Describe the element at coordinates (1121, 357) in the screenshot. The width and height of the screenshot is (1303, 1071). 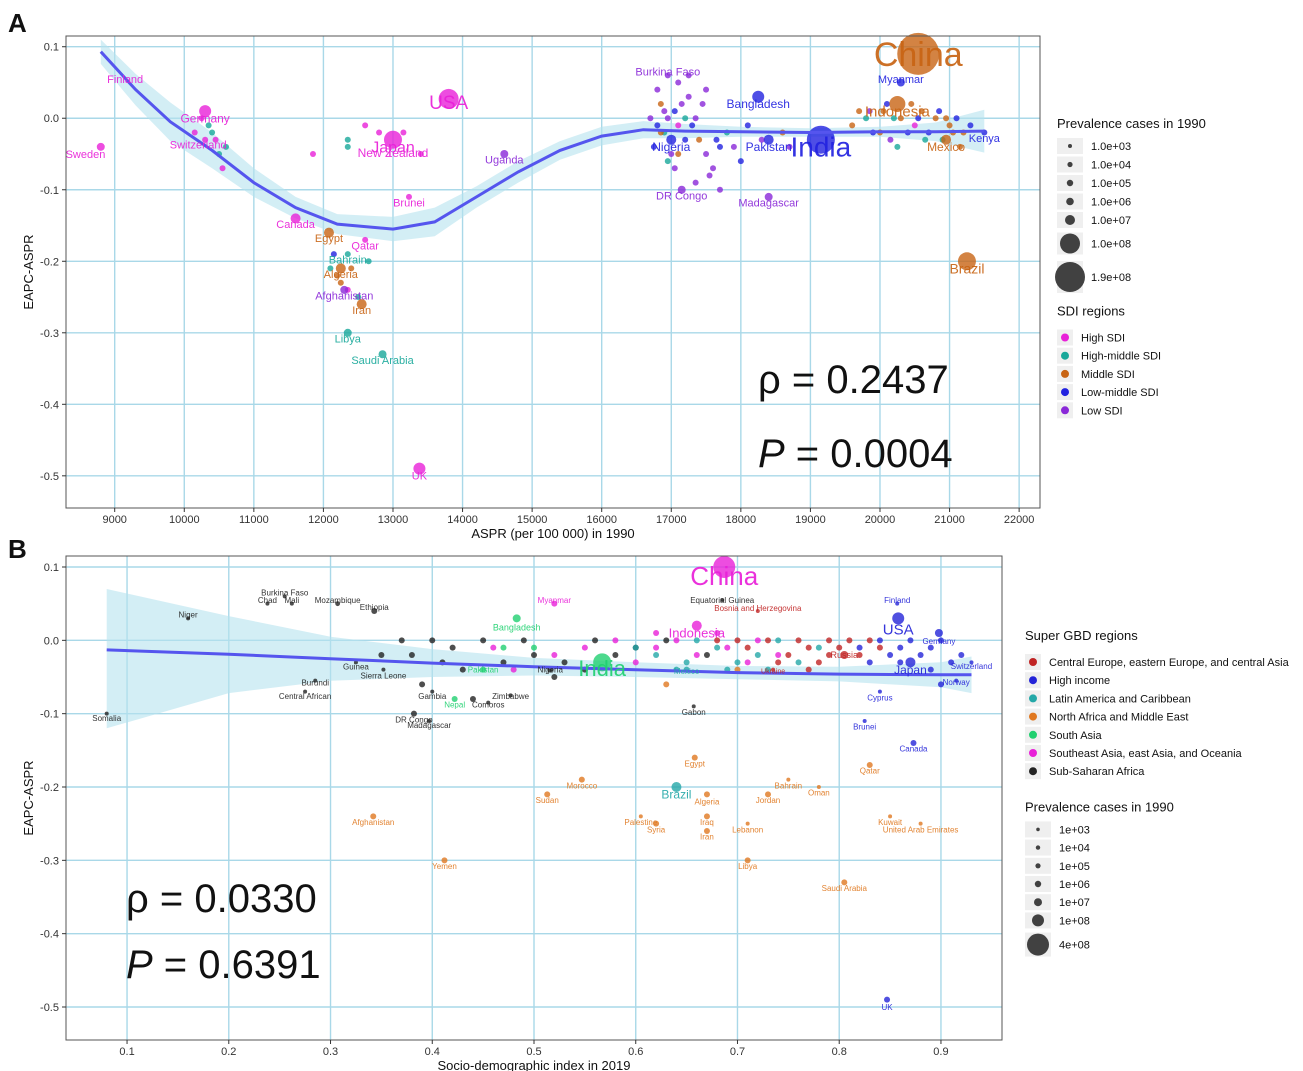
I see `color-legend-label: High-middle SDI` at that location.